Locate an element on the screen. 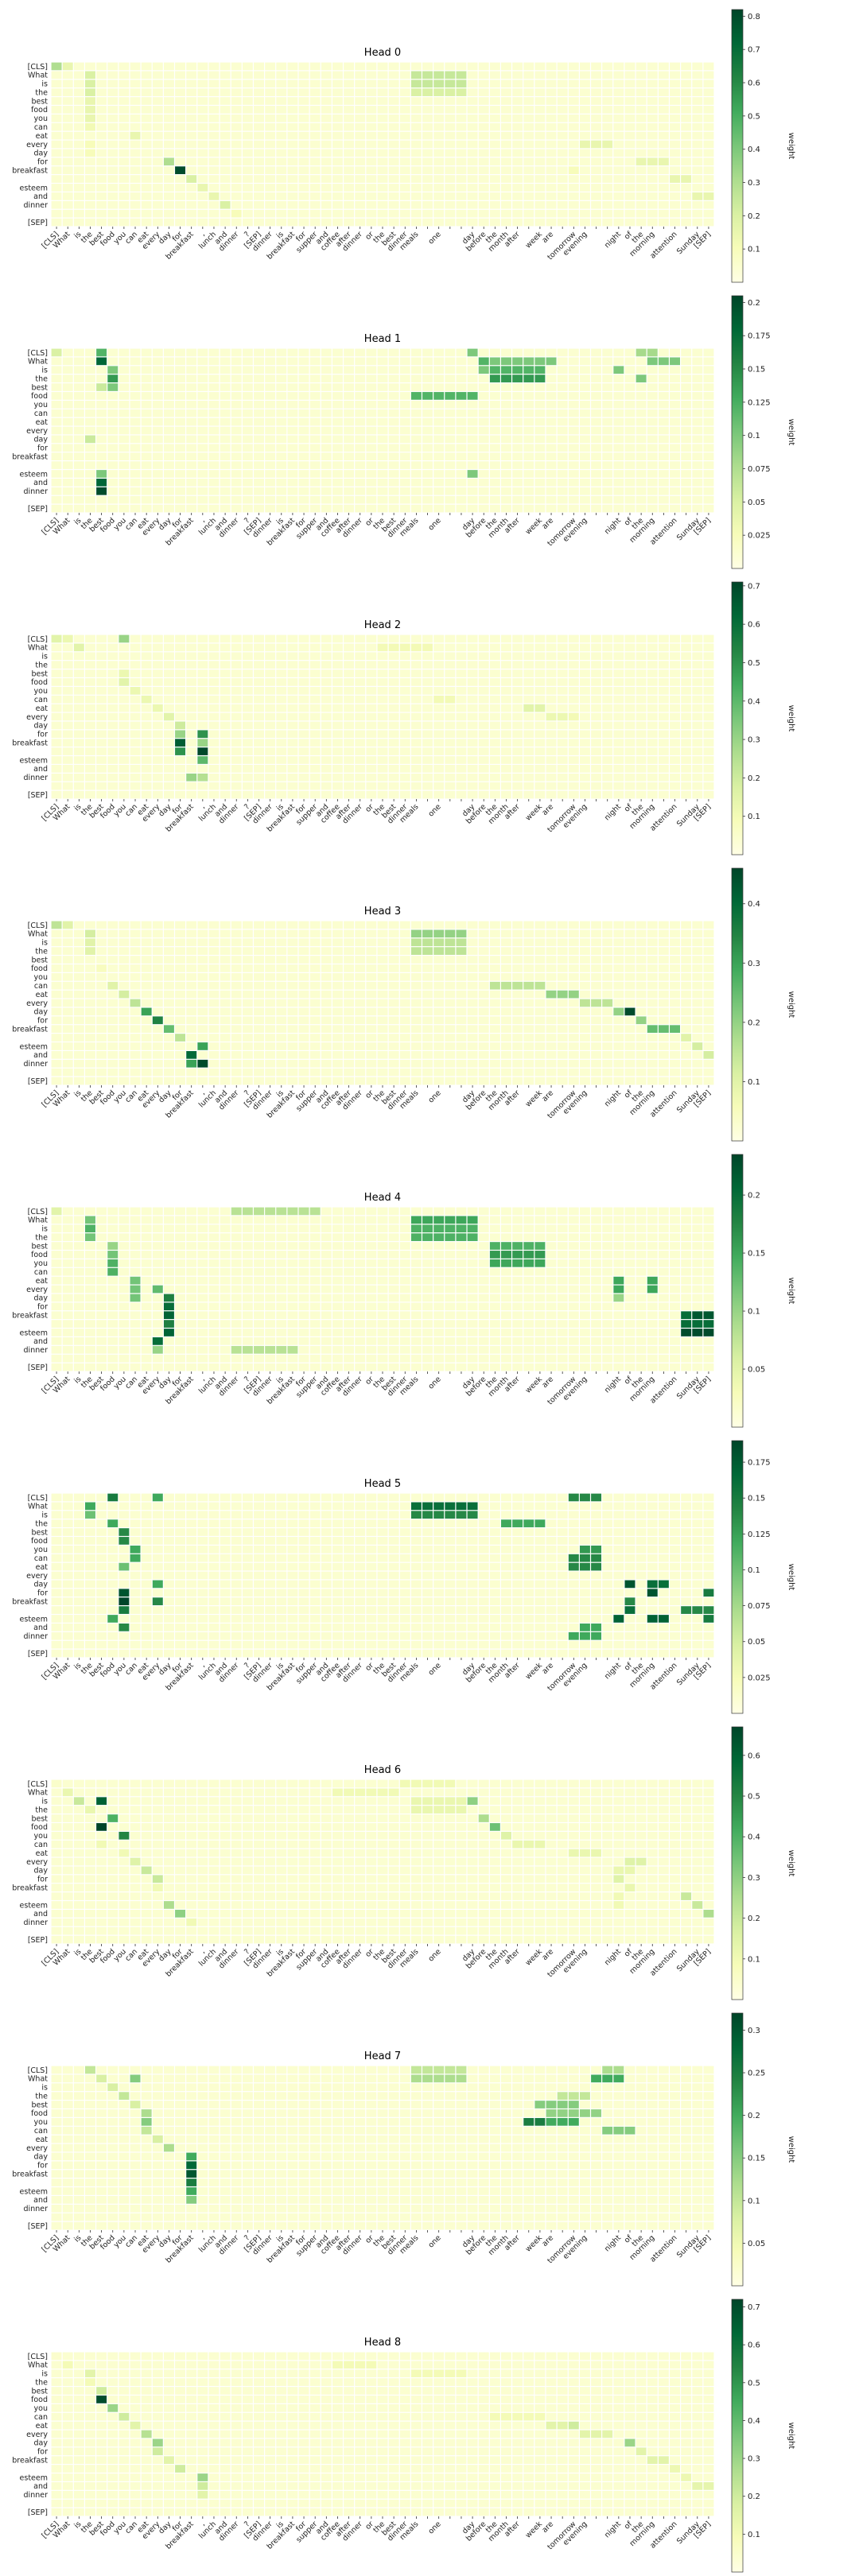  y-tick-label: best is located at coordinates (39, 673).